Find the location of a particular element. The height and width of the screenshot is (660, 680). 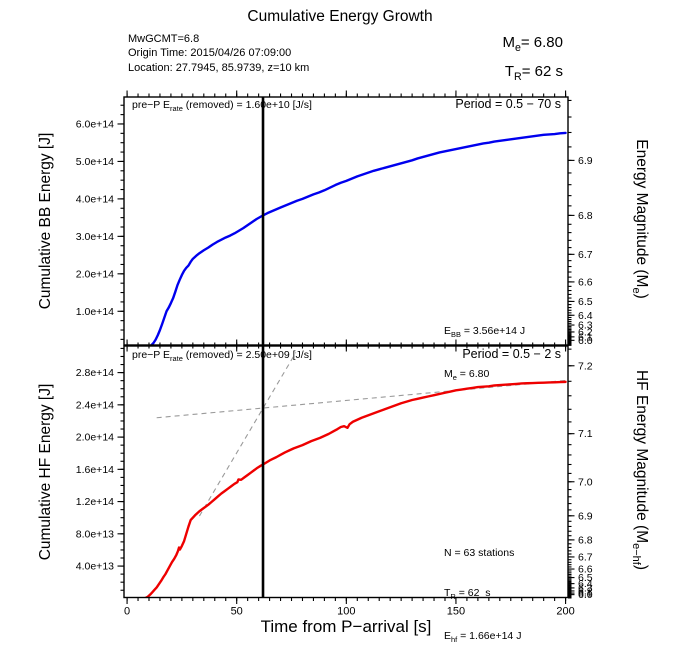

energy-magnitude-header: Me= 6.80 is located at coordinates (532, 44).